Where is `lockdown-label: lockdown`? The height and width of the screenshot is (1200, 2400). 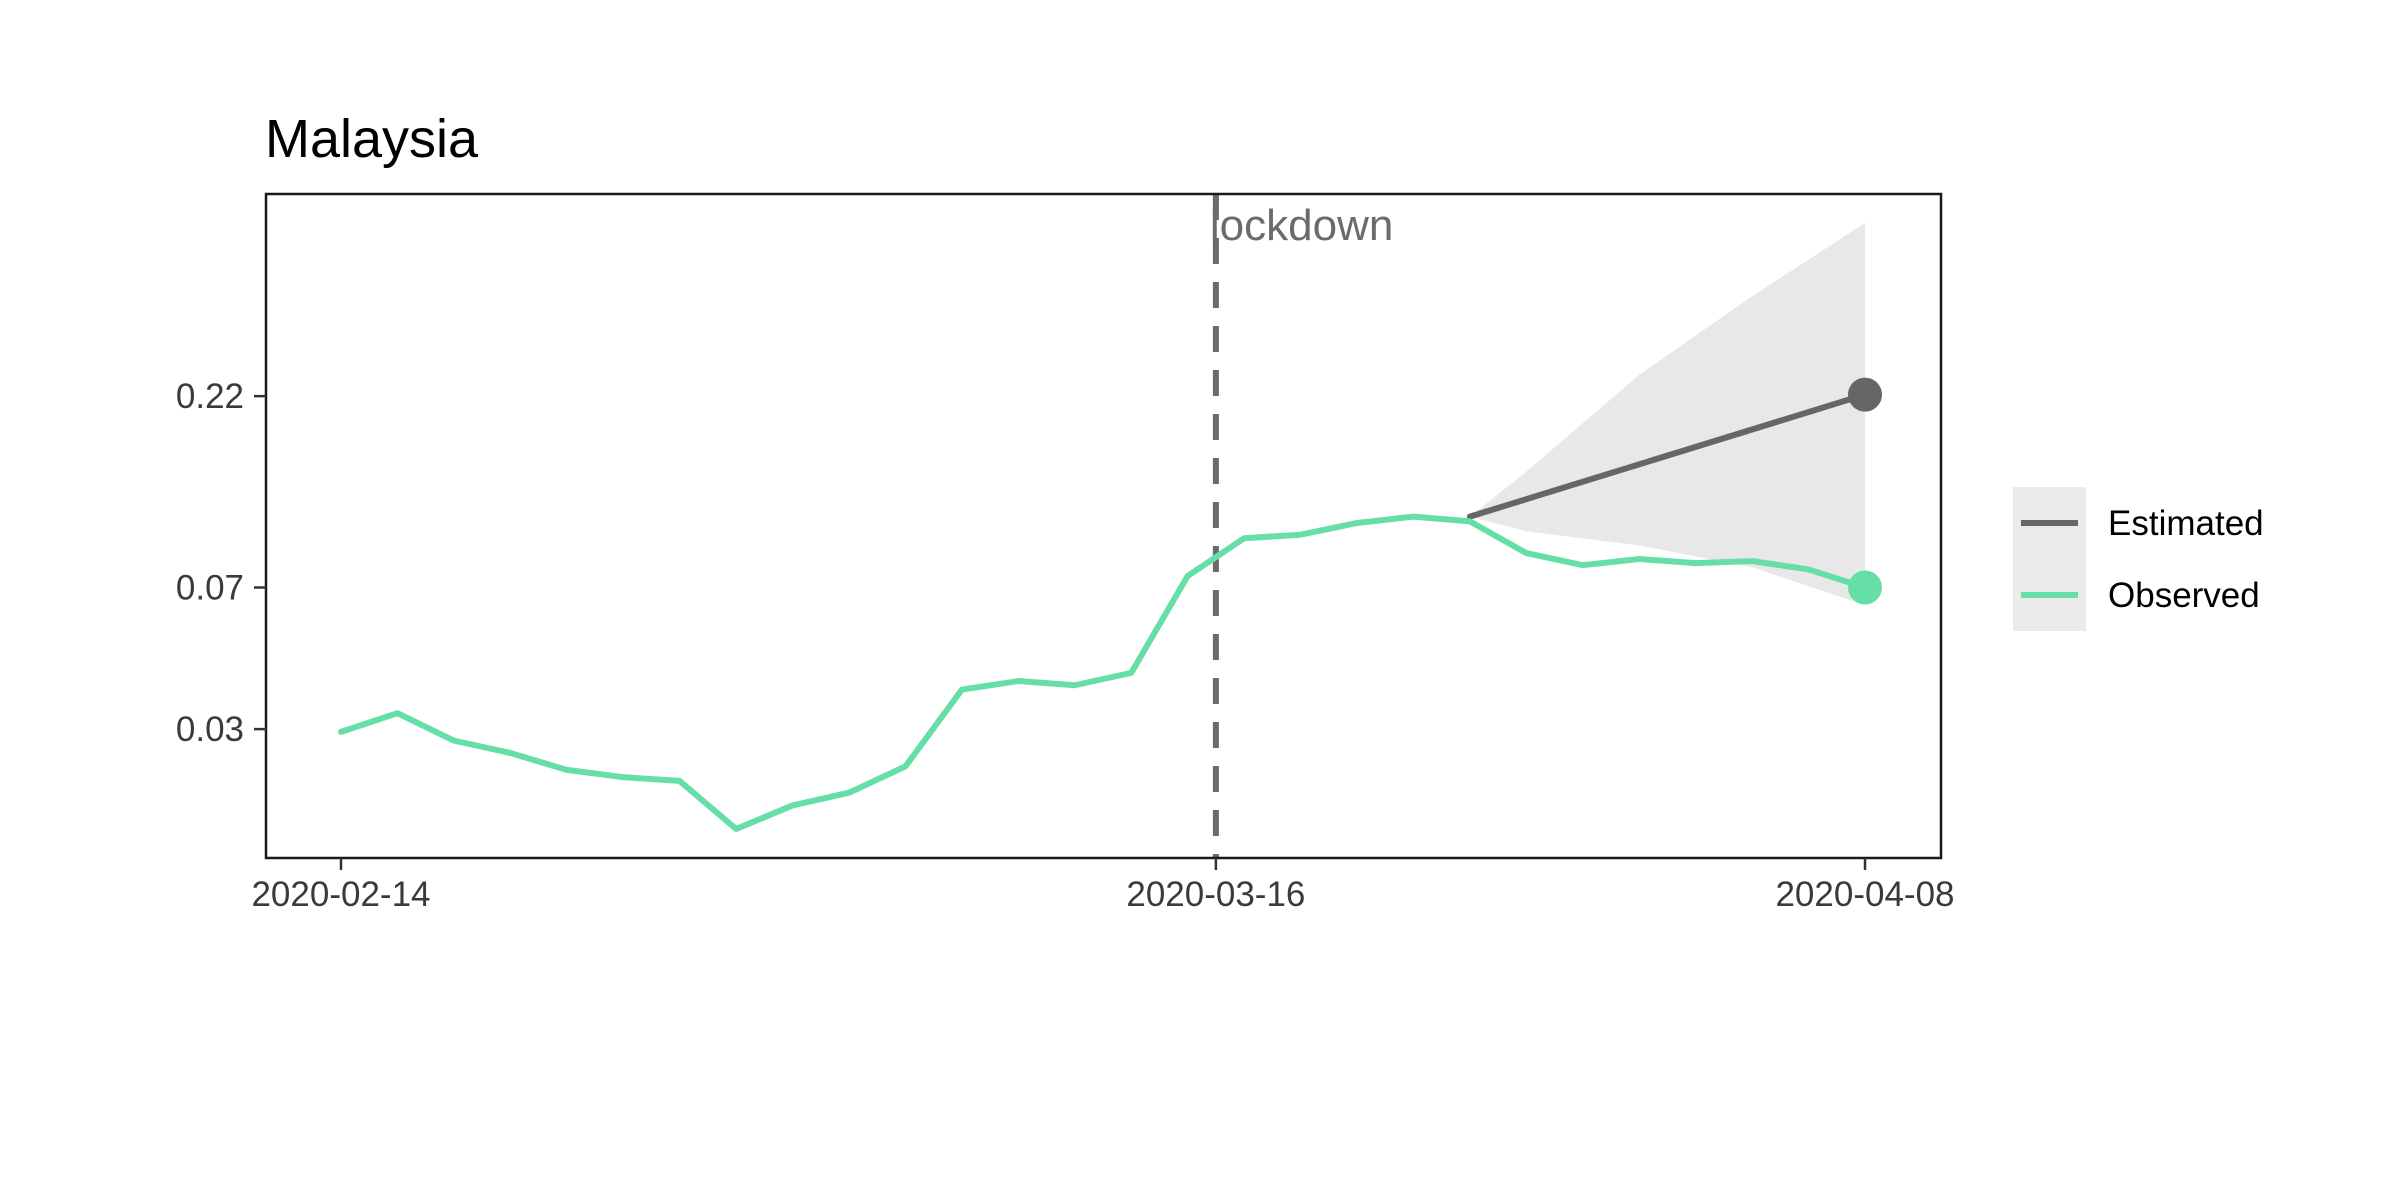
lockdown-label: lockdown is located at coordinates (1301, 225).